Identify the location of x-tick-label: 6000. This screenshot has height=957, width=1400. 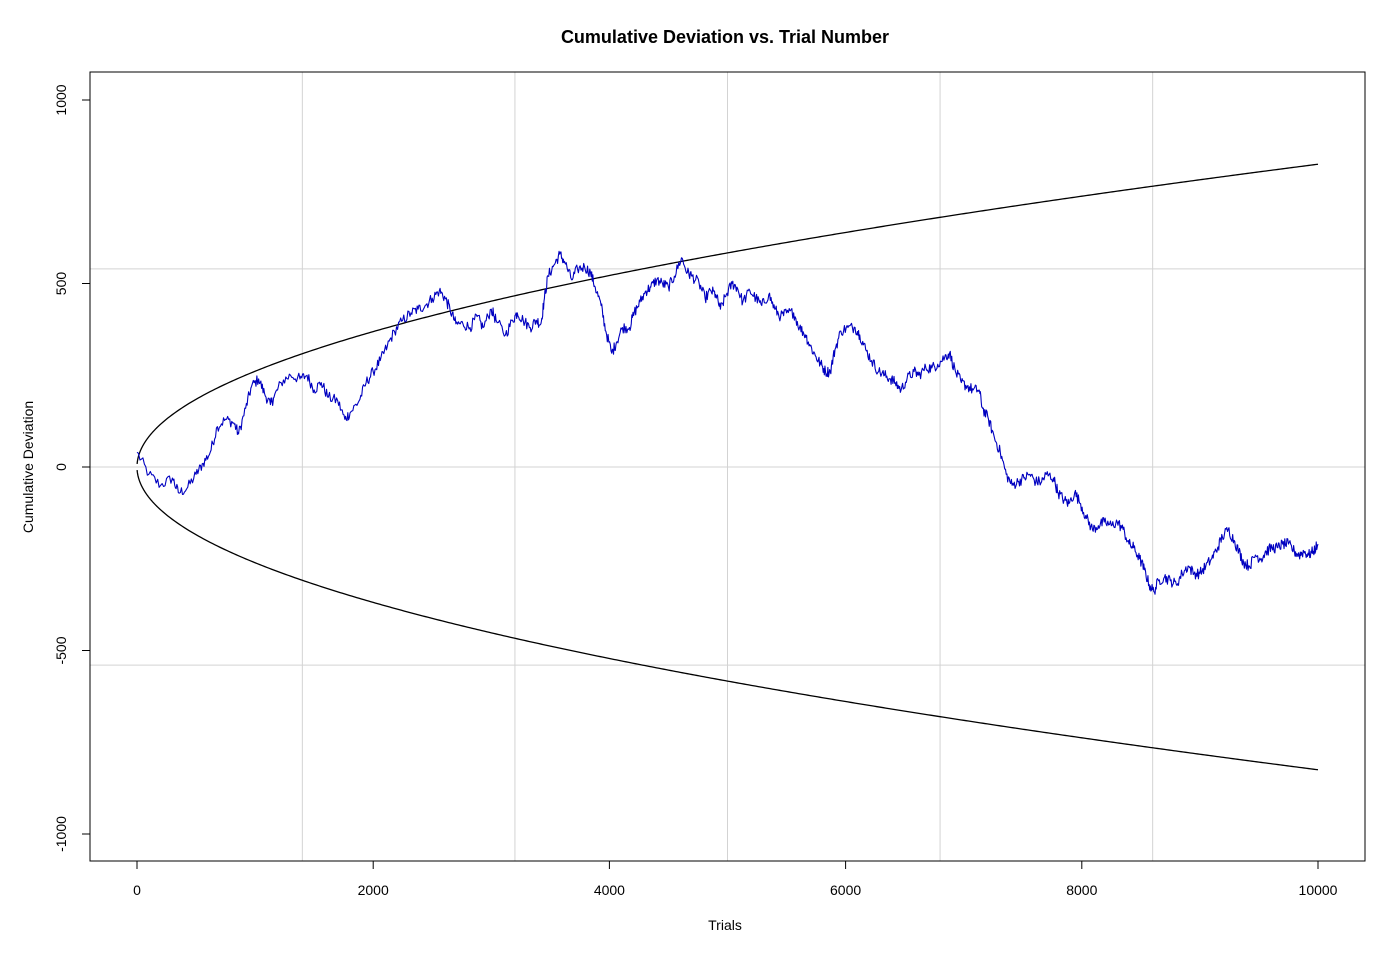
(845, 890).